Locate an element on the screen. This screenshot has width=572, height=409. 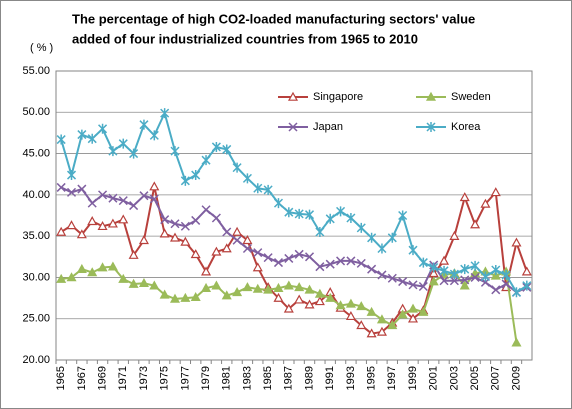
x-tick-label: 1975 is located at coordinates (165, 378).